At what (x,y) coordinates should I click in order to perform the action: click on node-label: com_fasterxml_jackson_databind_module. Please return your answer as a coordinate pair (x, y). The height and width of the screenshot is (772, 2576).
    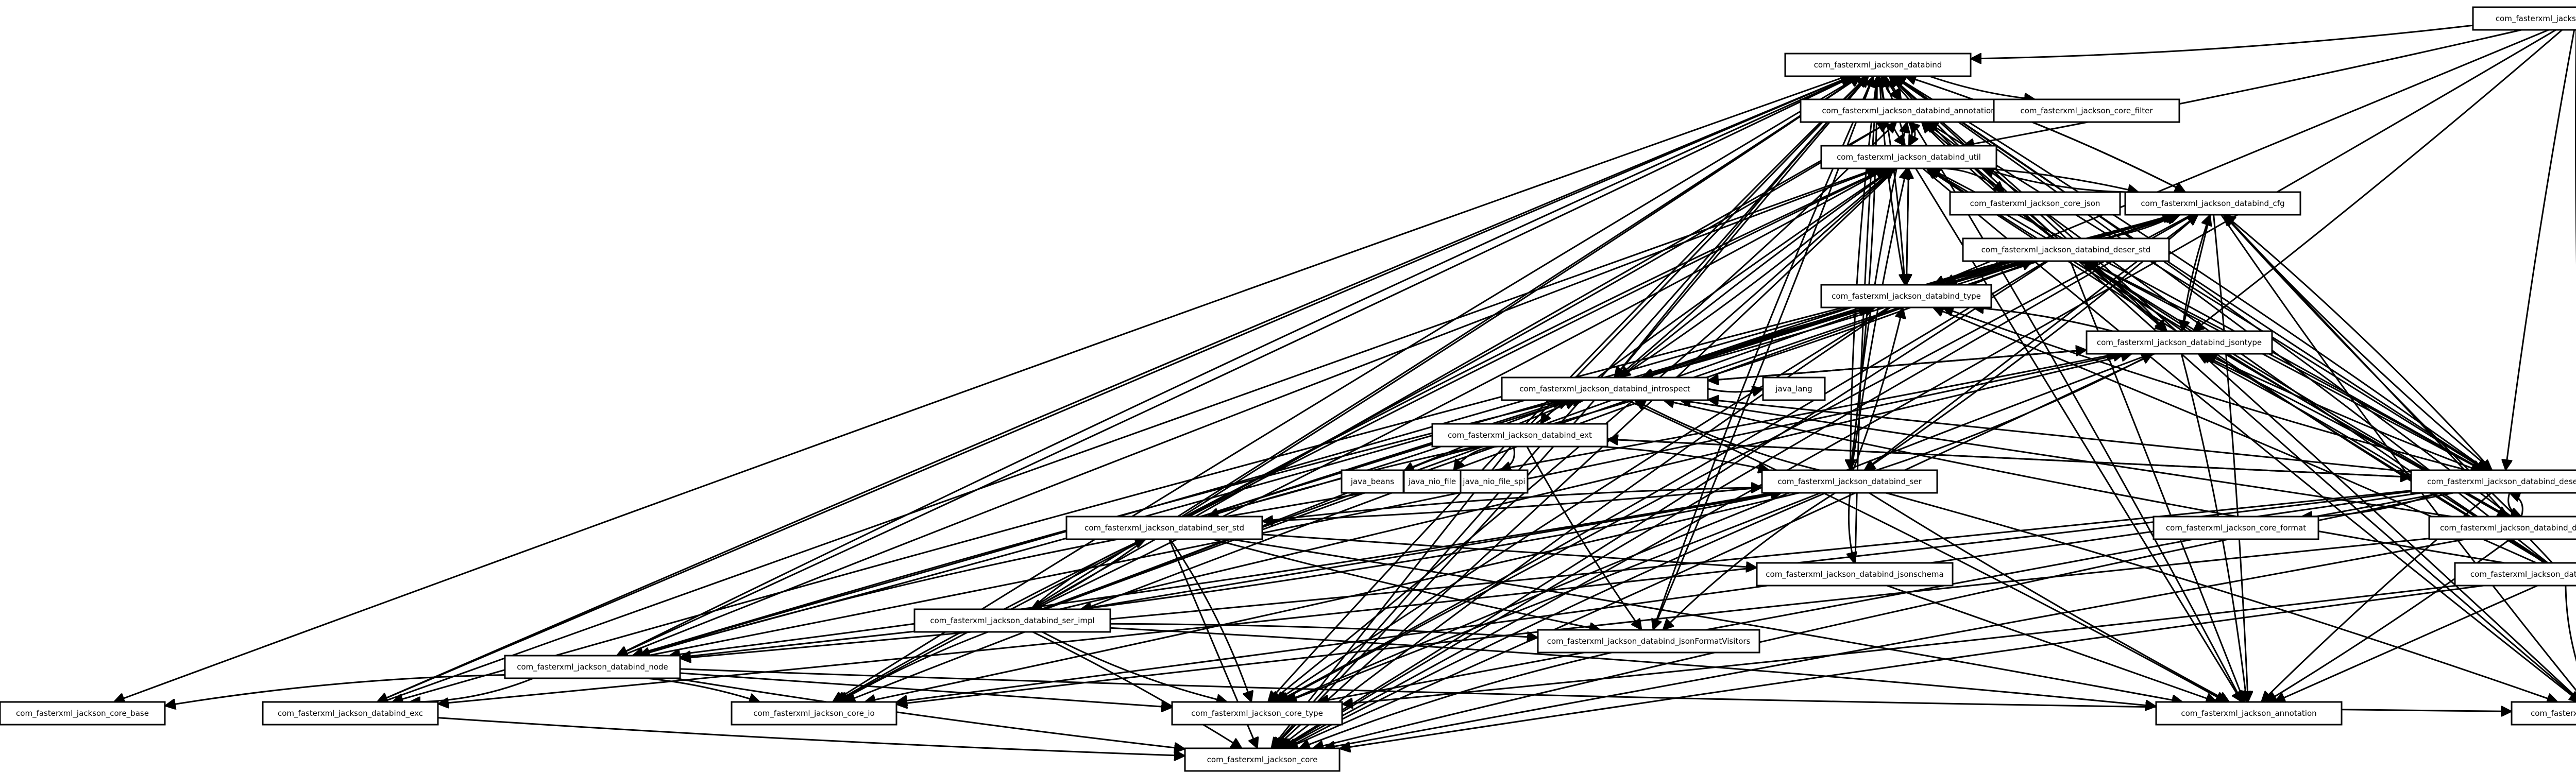
    Looking at the image, I should click on (2536, 19).